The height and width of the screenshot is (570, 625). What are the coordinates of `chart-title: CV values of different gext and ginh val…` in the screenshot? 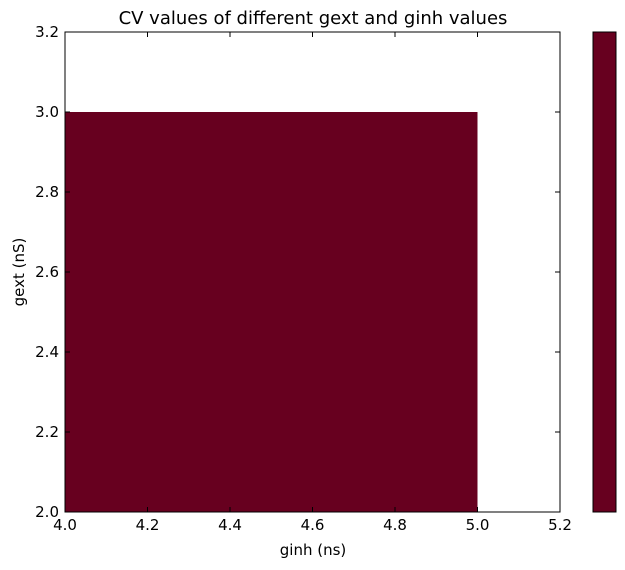 It's located at (313, 18).